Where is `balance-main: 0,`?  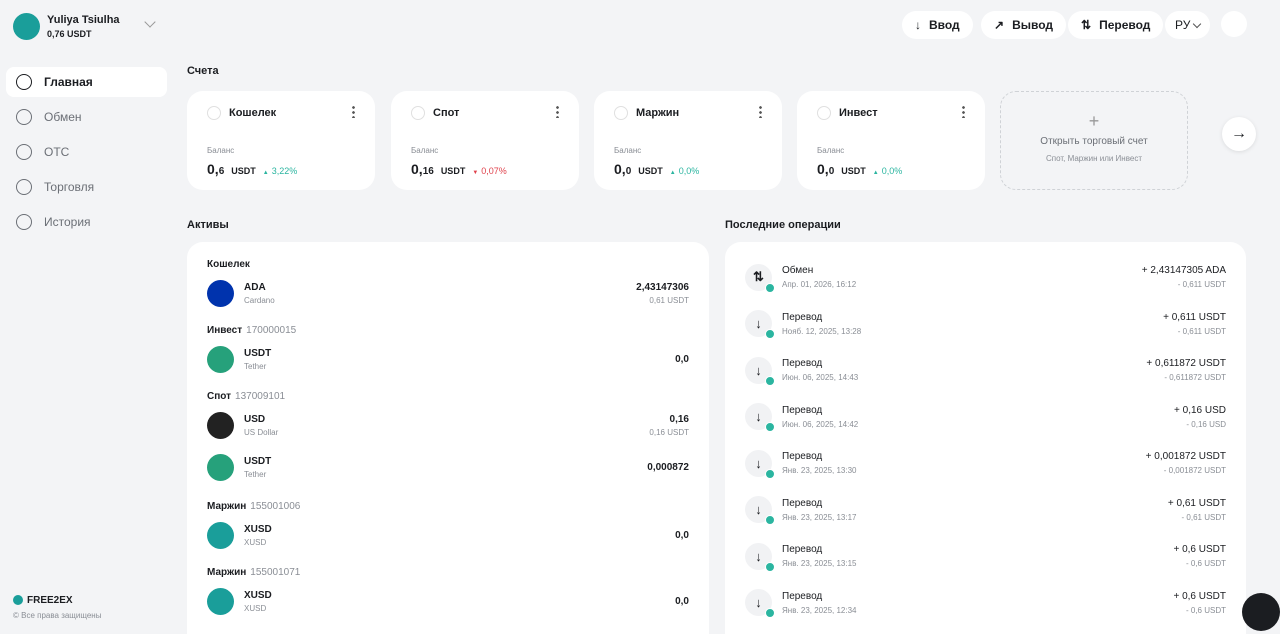 balance-main: 0, is located at coordinates (213, 169).